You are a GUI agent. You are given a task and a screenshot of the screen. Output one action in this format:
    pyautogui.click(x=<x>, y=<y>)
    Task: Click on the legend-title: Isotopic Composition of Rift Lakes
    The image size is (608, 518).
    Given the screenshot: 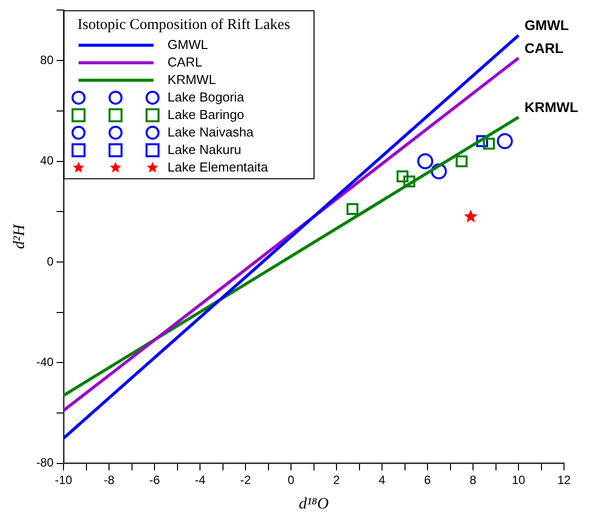 What is the action you would take?
    pyautogui.click(x=184, y=25)
    